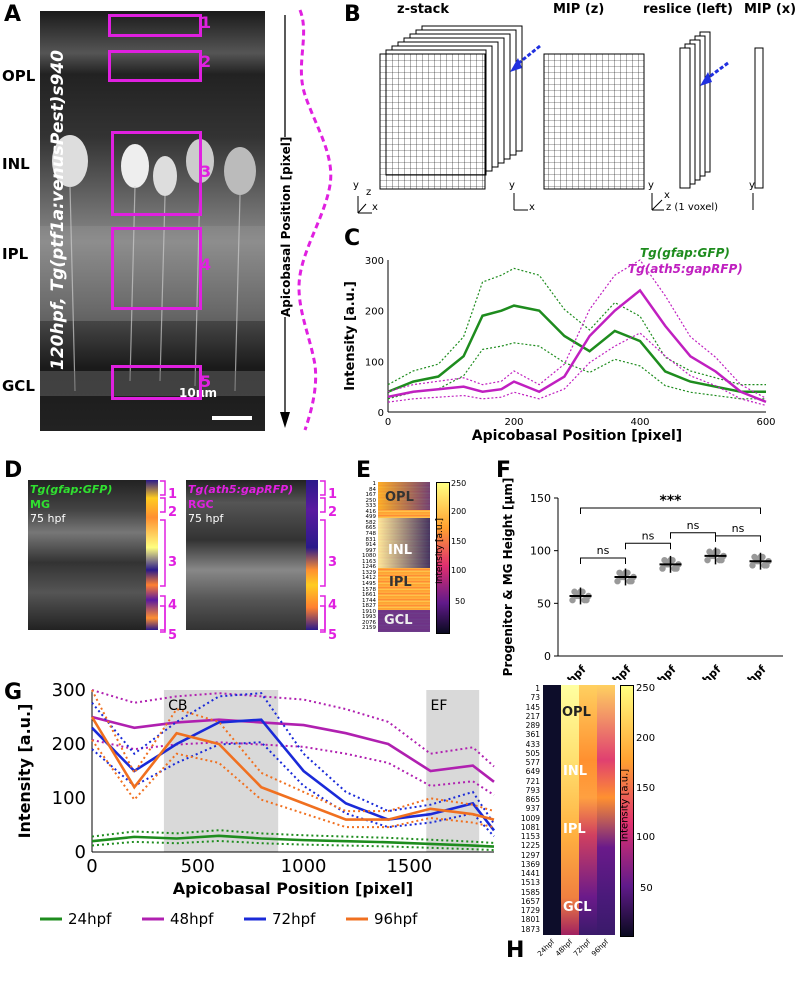  I want to click on f-sig-bracket, so click(648, 546).